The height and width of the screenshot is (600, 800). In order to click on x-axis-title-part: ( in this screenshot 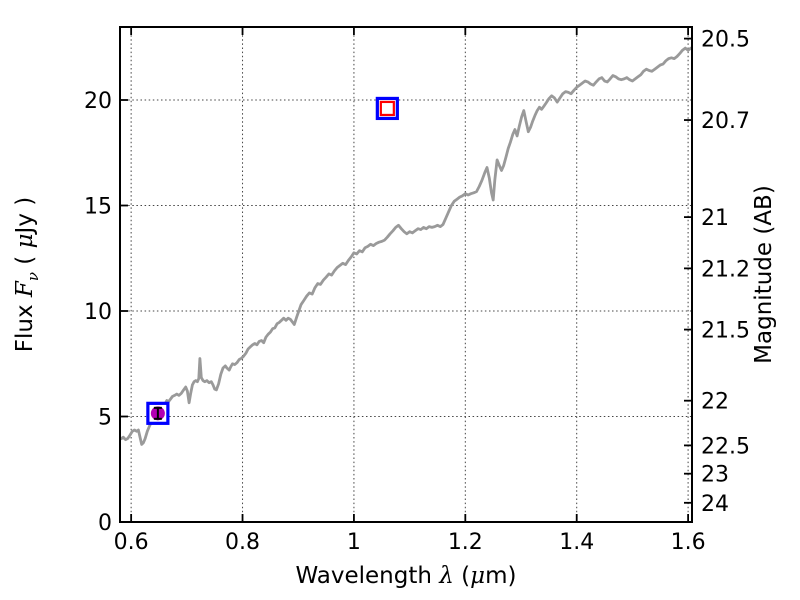, I will do `click(462, 576)`.